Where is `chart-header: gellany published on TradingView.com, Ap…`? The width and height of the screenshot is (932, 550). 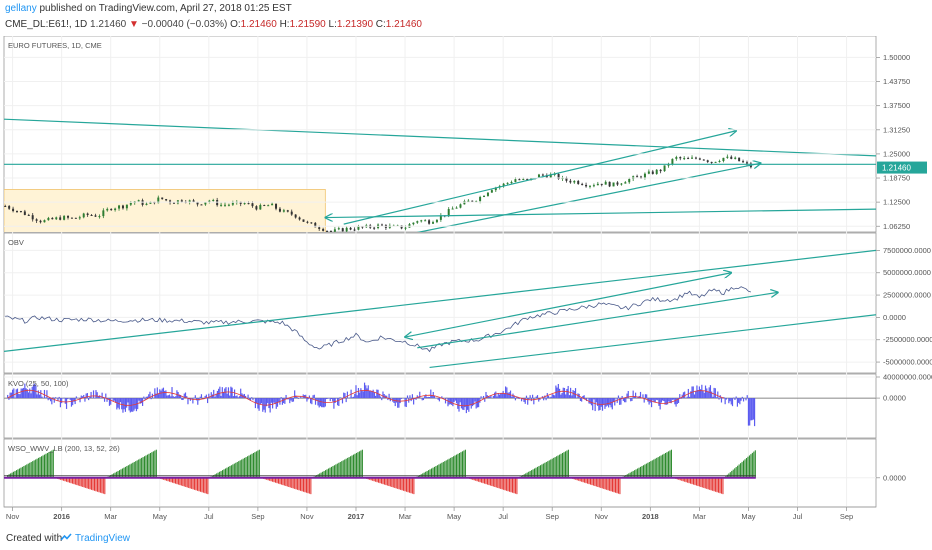
chart-header: gellany published on TradingView.com, Ap… is located at coordinates (466, 18).